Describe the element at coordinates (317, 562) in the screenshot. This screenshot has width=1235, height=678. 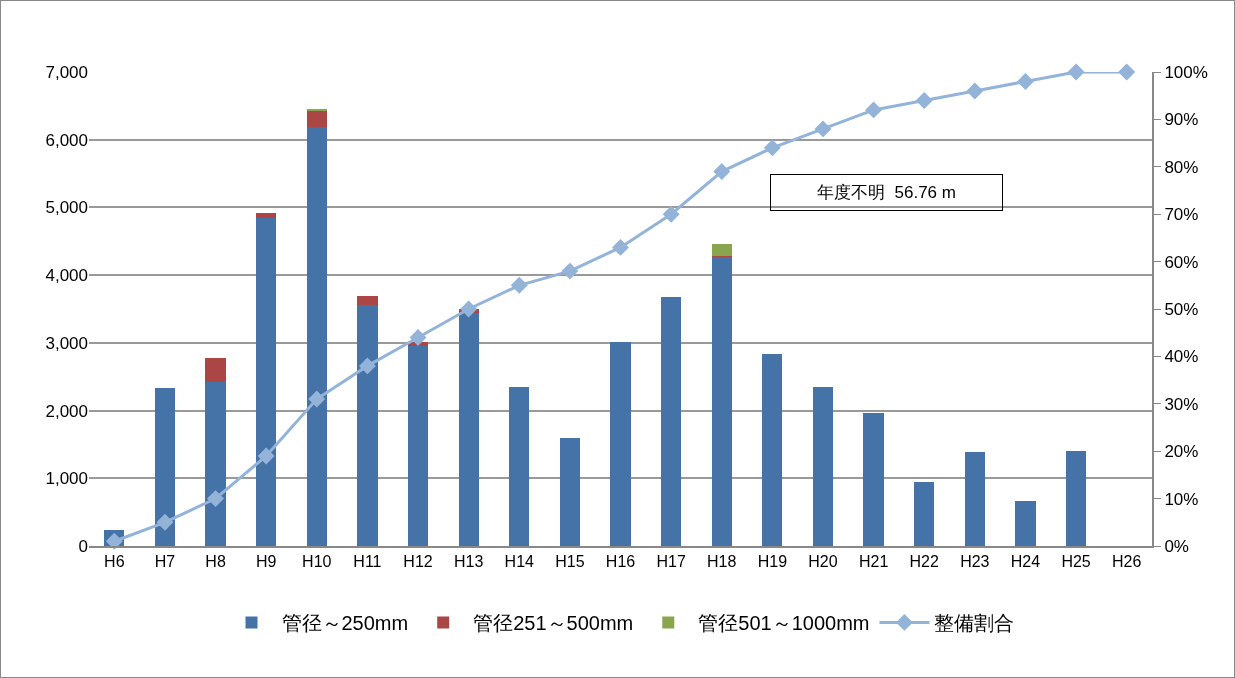
I see `x-tick-label: H10` at that location.